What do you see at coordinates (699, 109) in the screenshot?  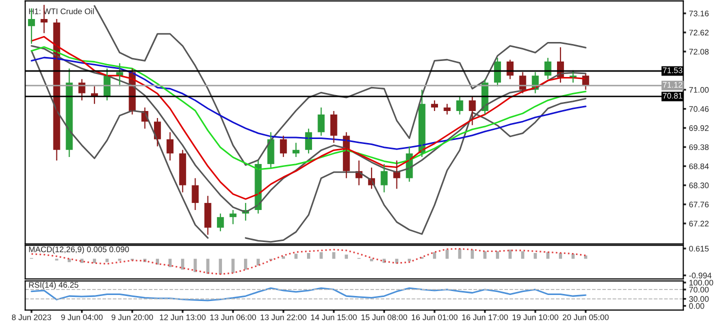 I see `y-tick-label: 70.46` at bounding box center [699, 109].